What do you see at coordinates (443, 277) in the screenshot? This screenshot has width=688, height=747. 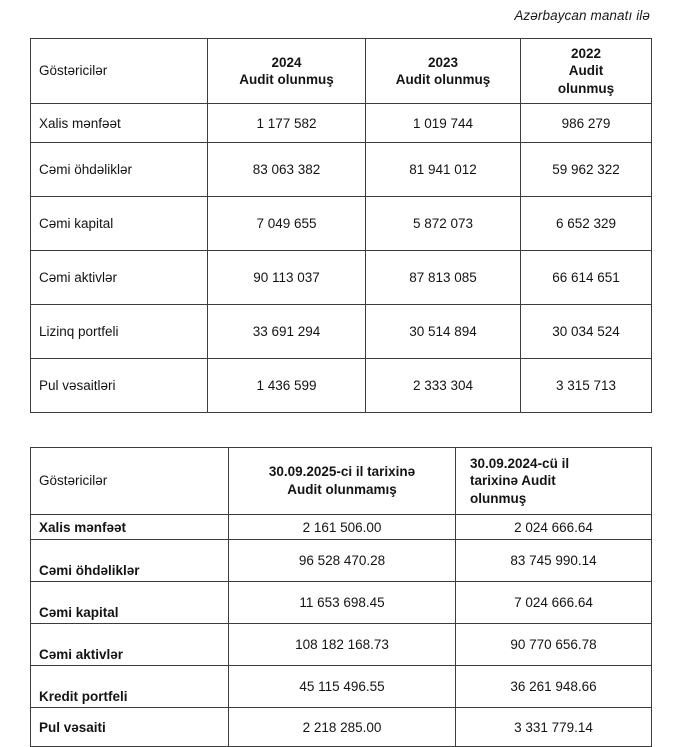 I see `cell-2023: 87 813 085` at bounding box center [443, 277].